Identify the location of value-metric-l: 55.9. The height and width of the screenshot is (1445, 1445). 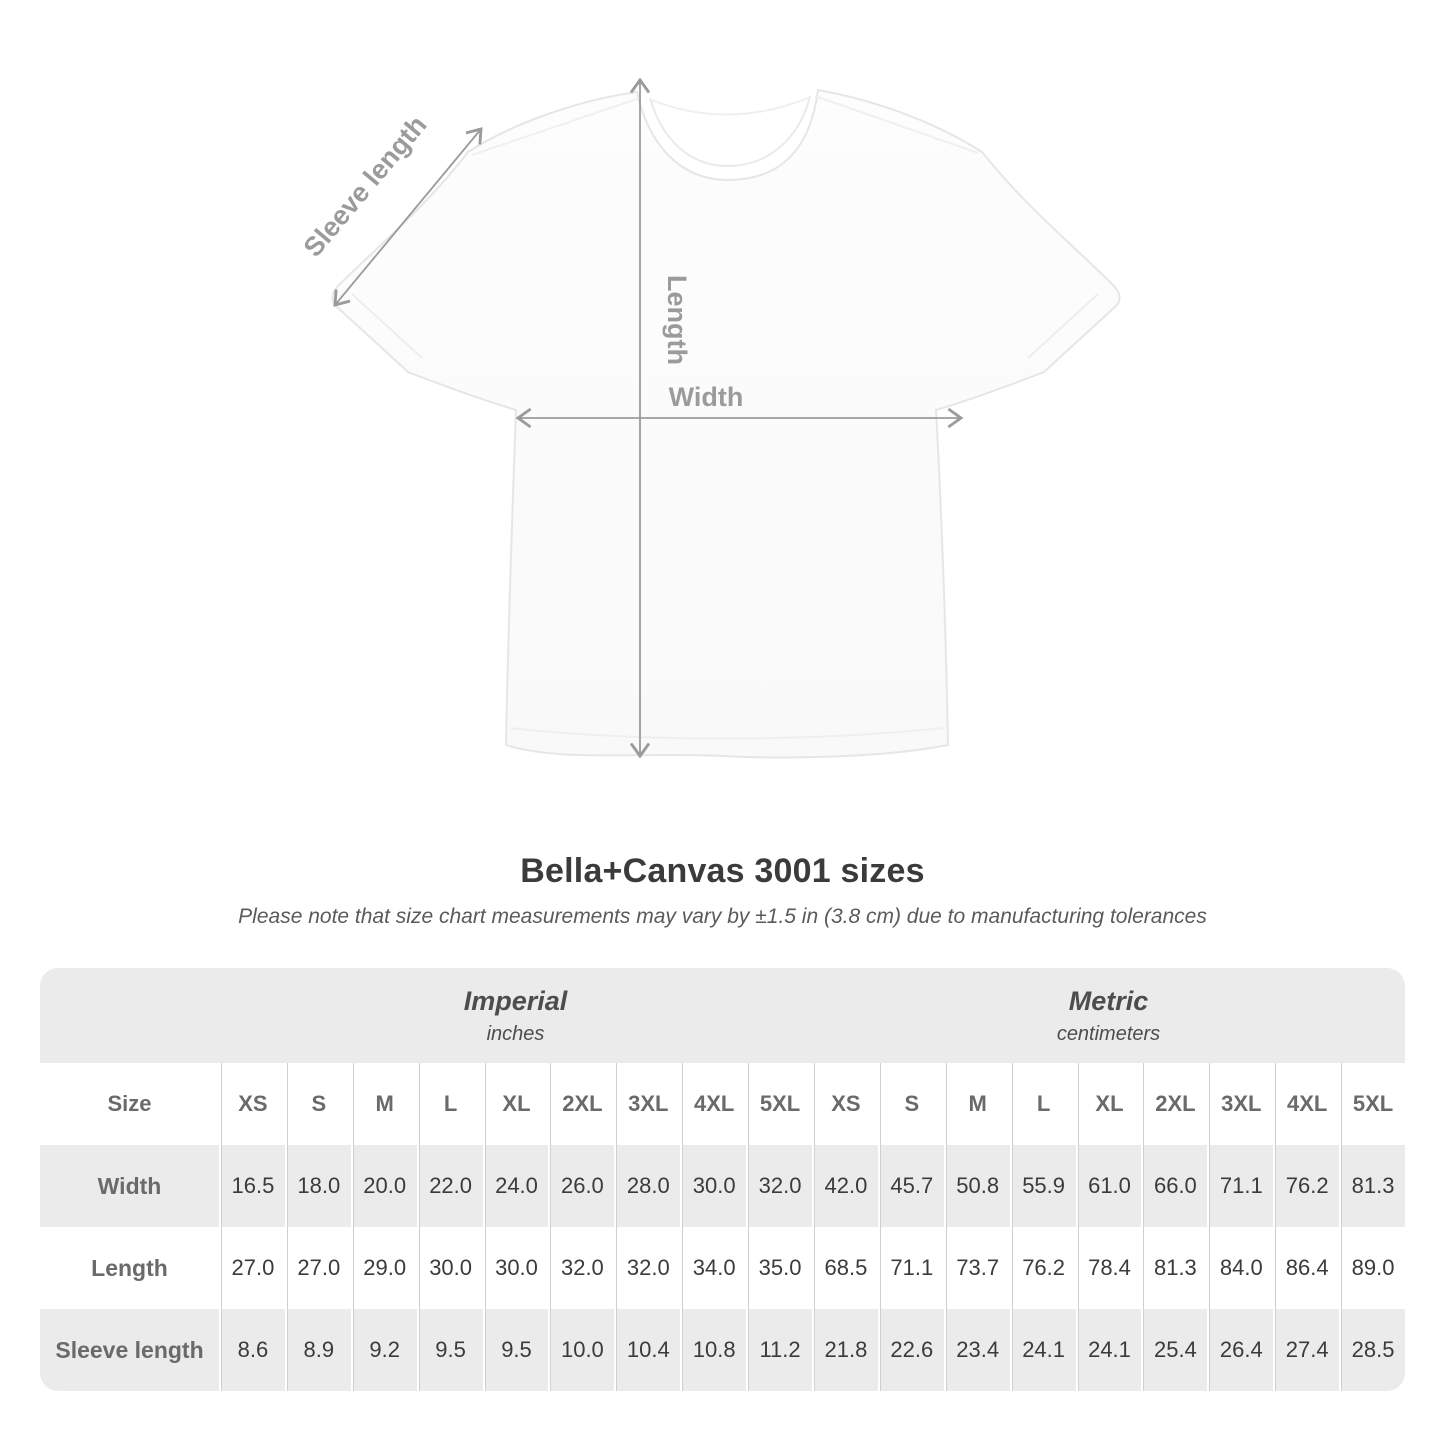
(1042, 1186).